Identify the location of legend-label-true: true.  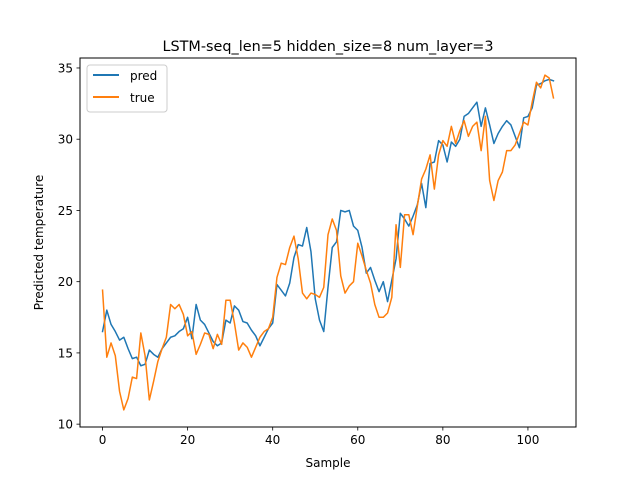
(142, 98).